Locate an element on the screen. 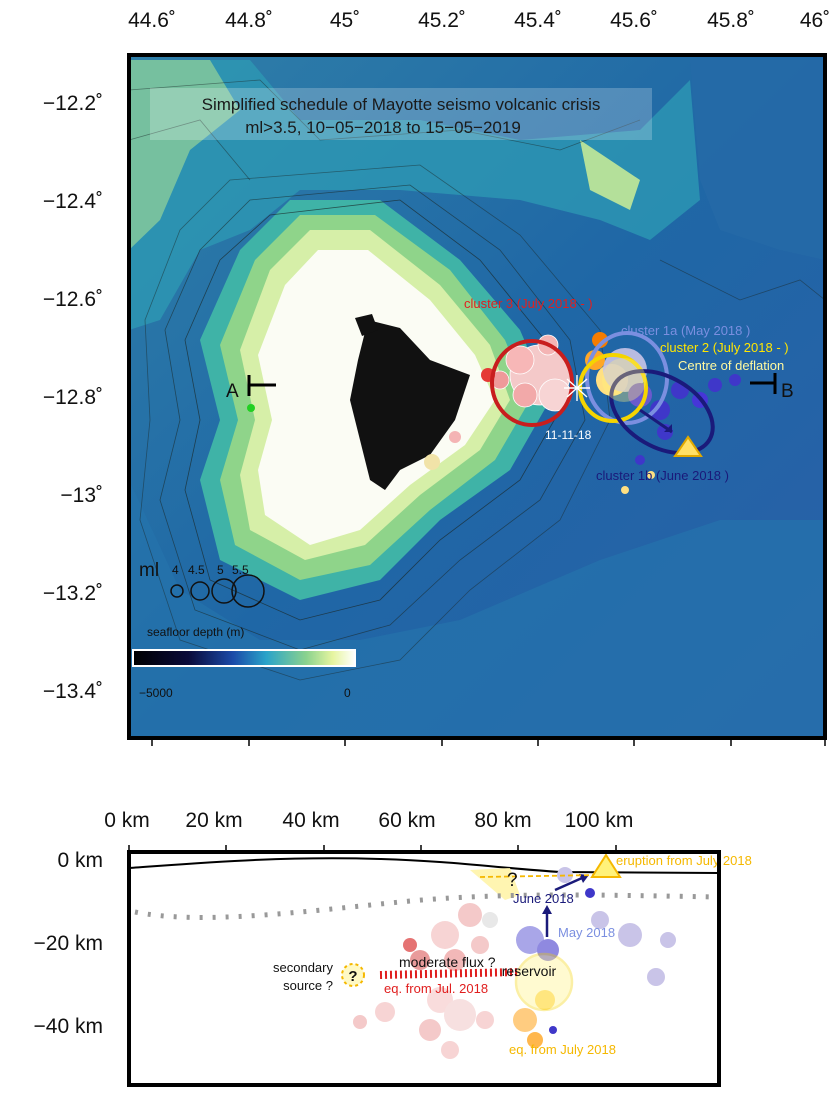  secondary-question: ? is located at coordinates (352, 976).